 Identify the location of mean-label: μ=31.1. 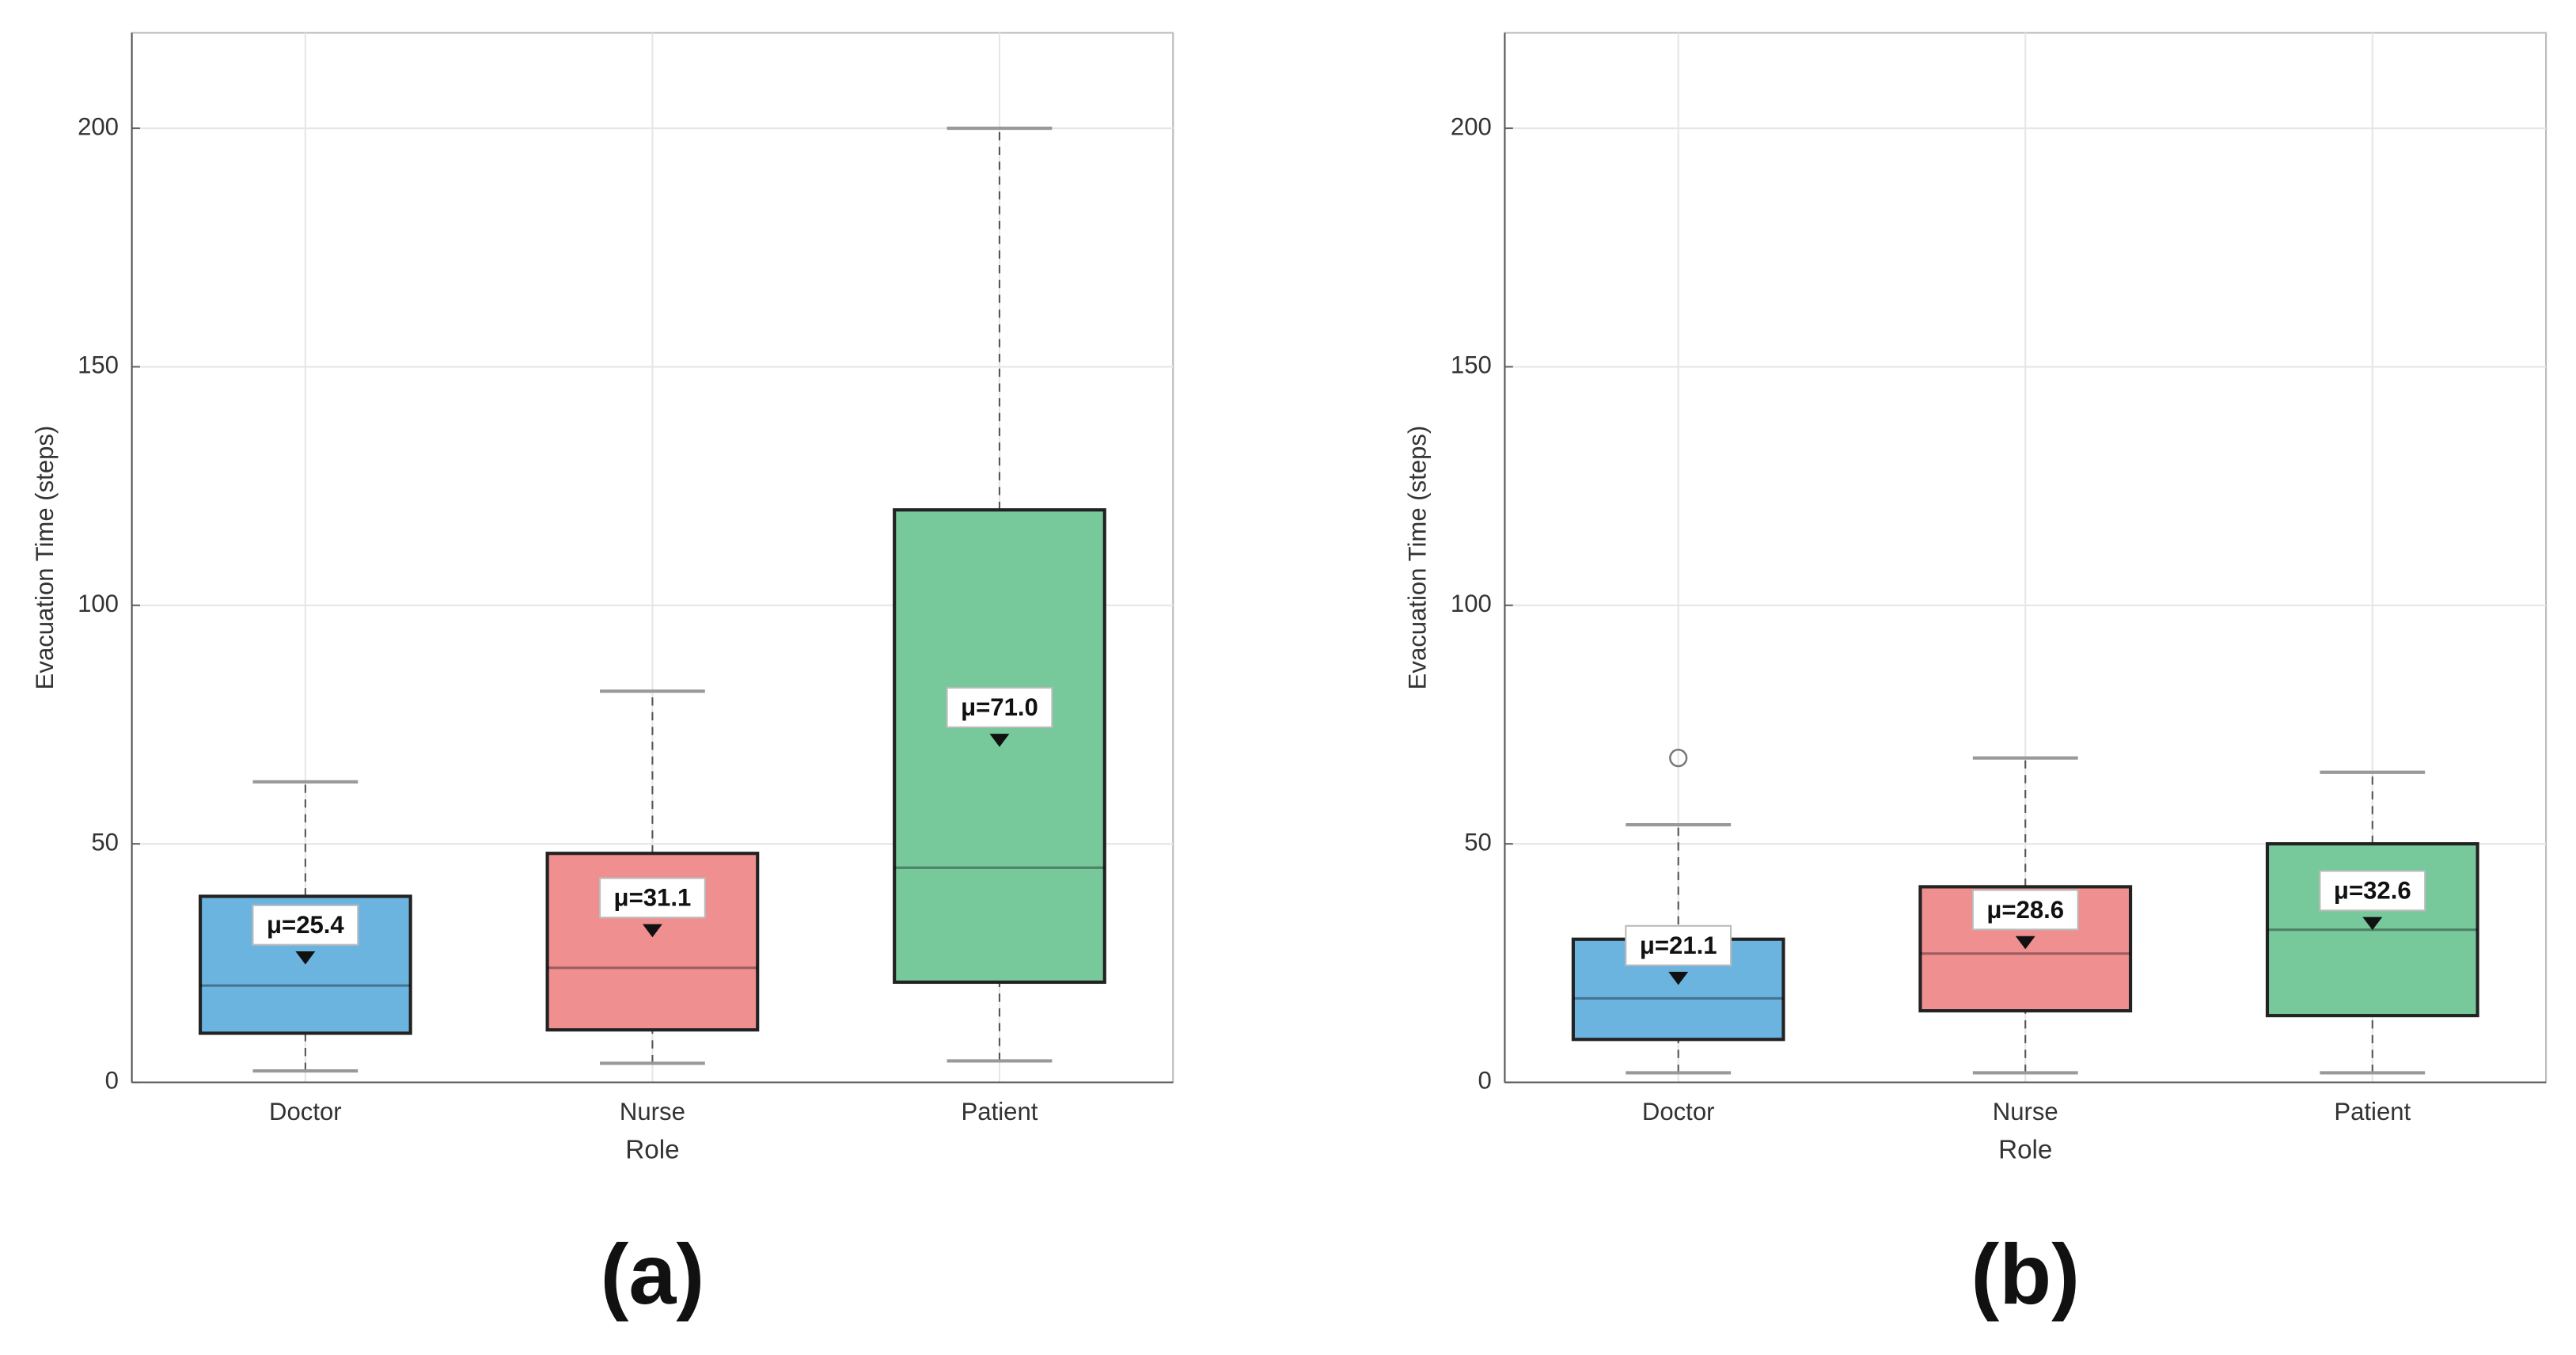
(653, 898).